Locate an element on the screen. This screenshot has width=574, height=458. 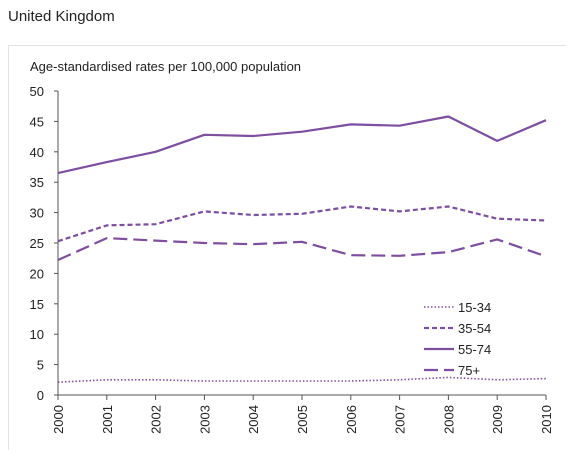
y-tick-label: 45 is located at coordinates (37, 121).